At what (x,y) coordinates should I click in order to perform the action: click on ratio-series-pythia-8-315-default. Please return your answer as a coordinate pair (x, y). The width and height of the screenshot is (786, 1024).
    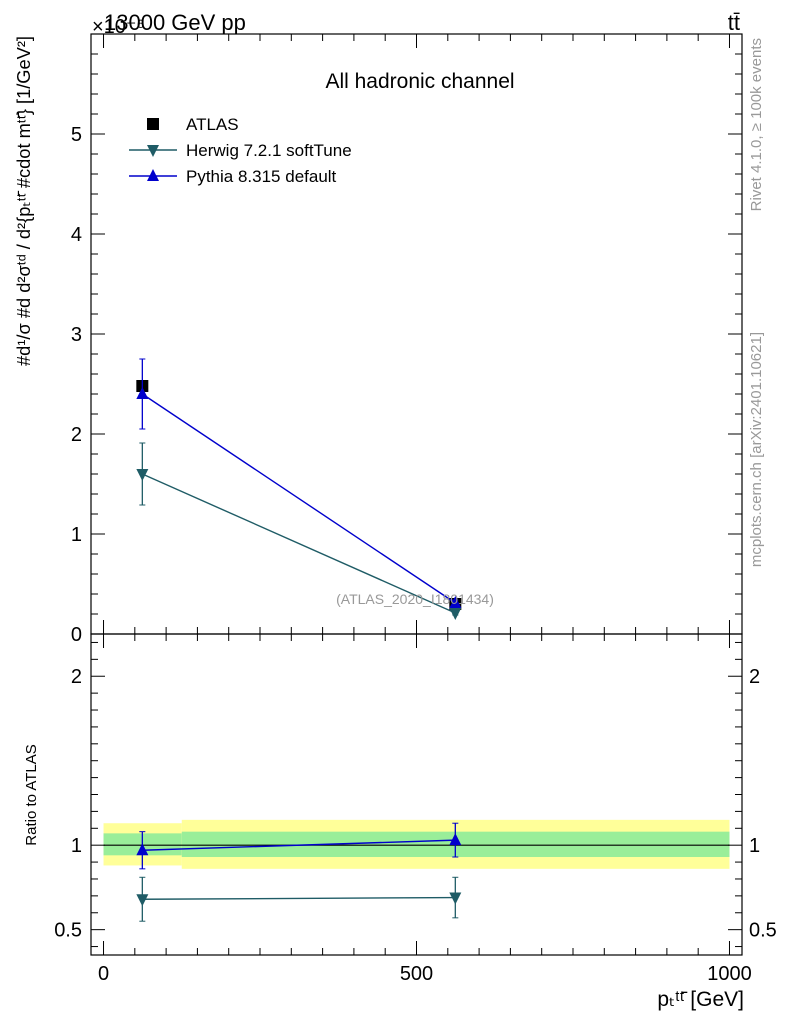
    Looking at the image, I should click on (299, 846).